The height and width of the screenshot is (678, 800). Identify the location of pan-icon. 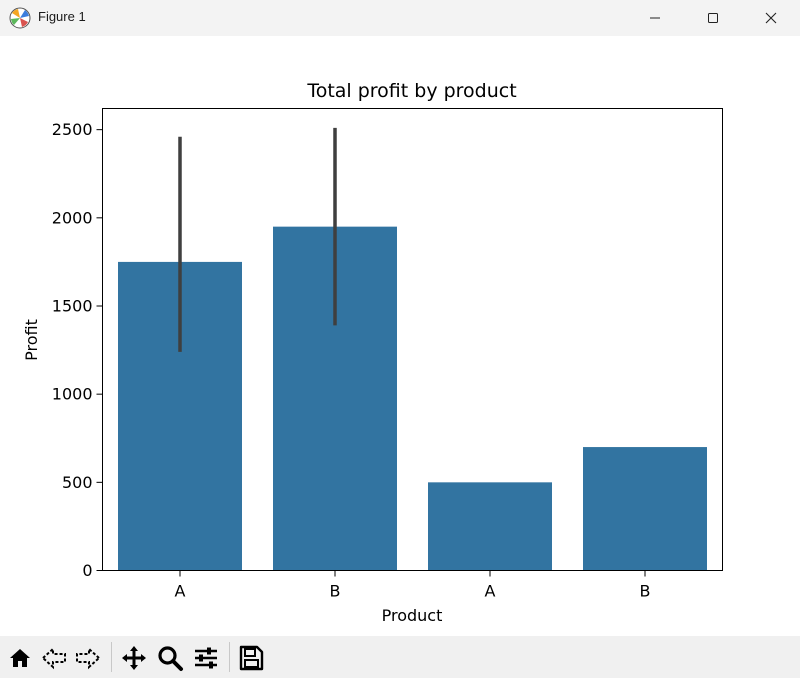
(134, 658).